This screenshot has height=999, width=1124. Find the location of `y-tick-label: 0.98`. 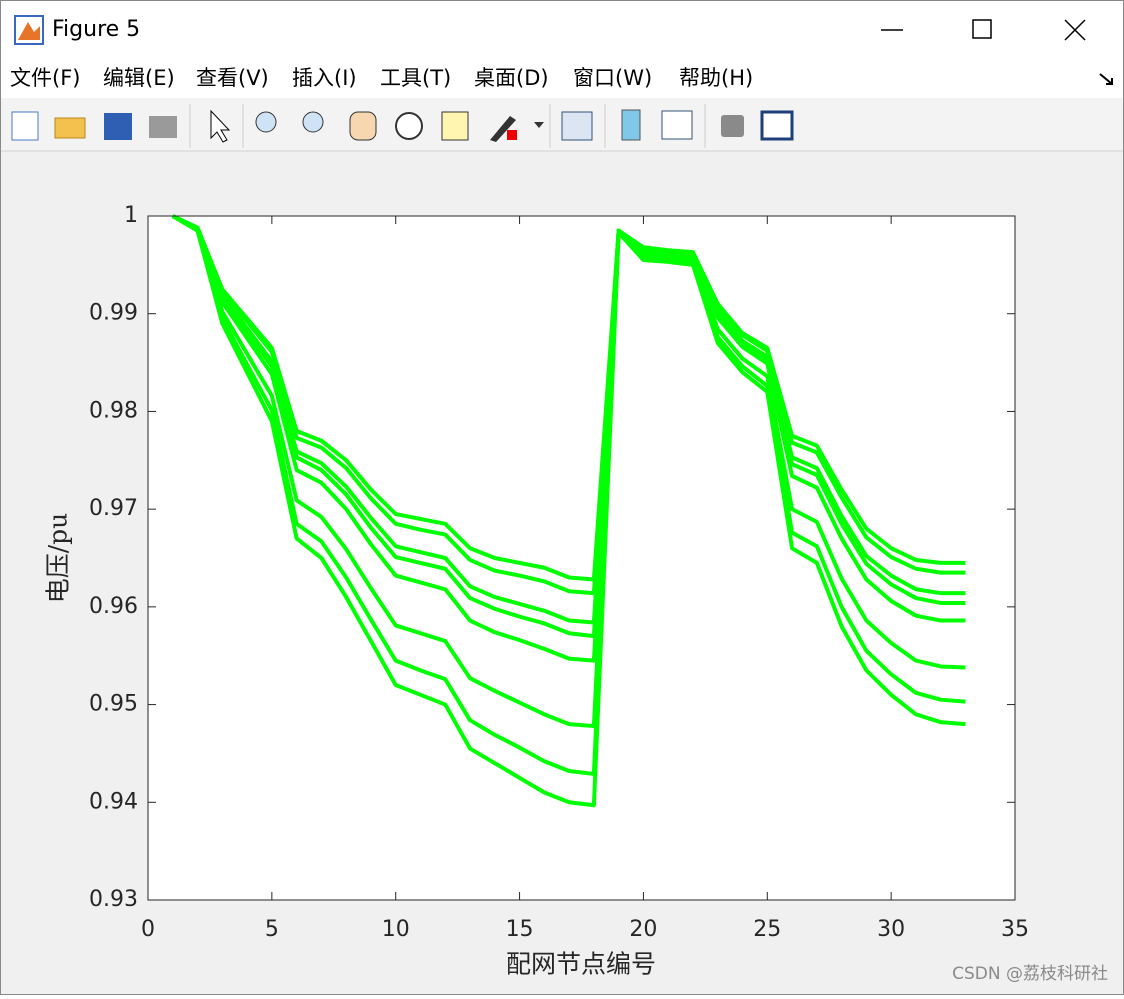

y-tick-label: 0.98 is located at coordinates (113, 410).